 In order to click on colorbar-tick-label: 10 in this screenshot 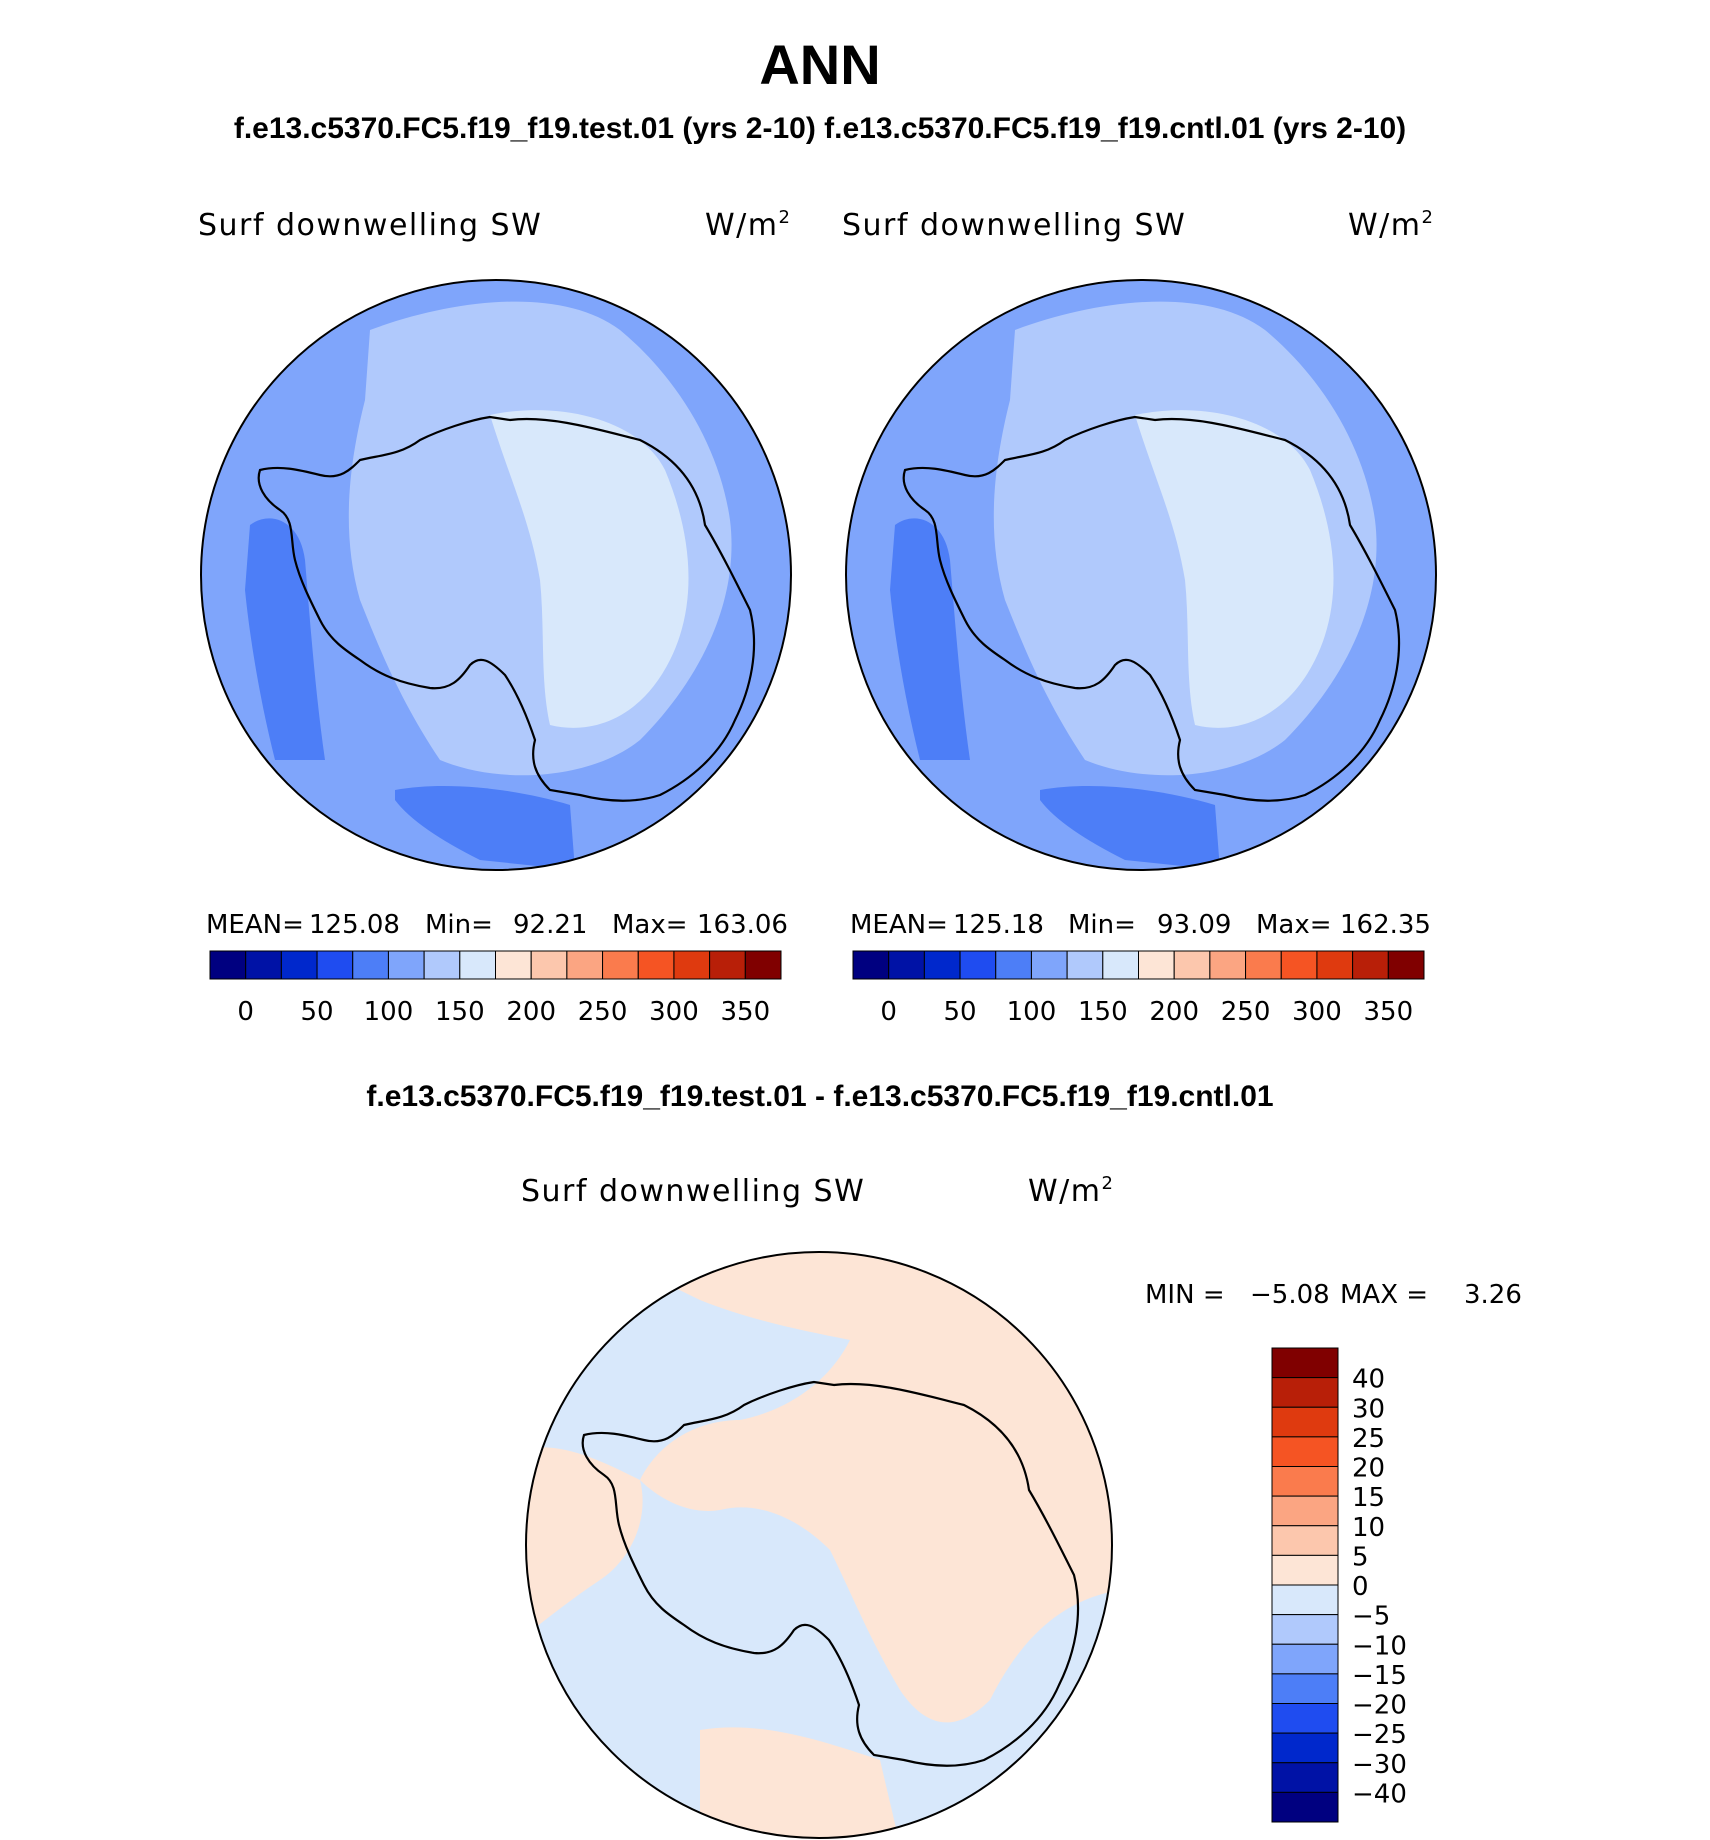, I will do `click(1368, 1528)`.